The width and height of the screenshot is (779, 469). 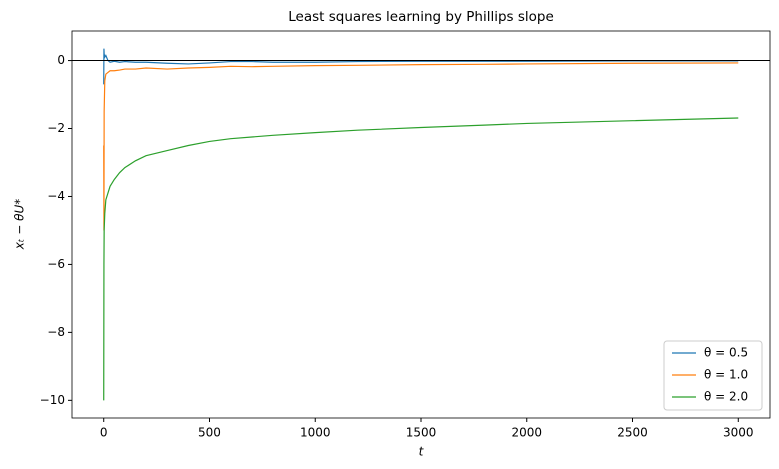 I want to click on y-tick-label: −10, so click(x=52, y=400).